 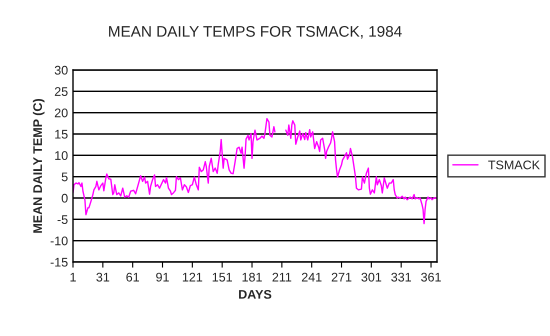 I want to click on y-tick-label: -5, so click(x=63, y=219).